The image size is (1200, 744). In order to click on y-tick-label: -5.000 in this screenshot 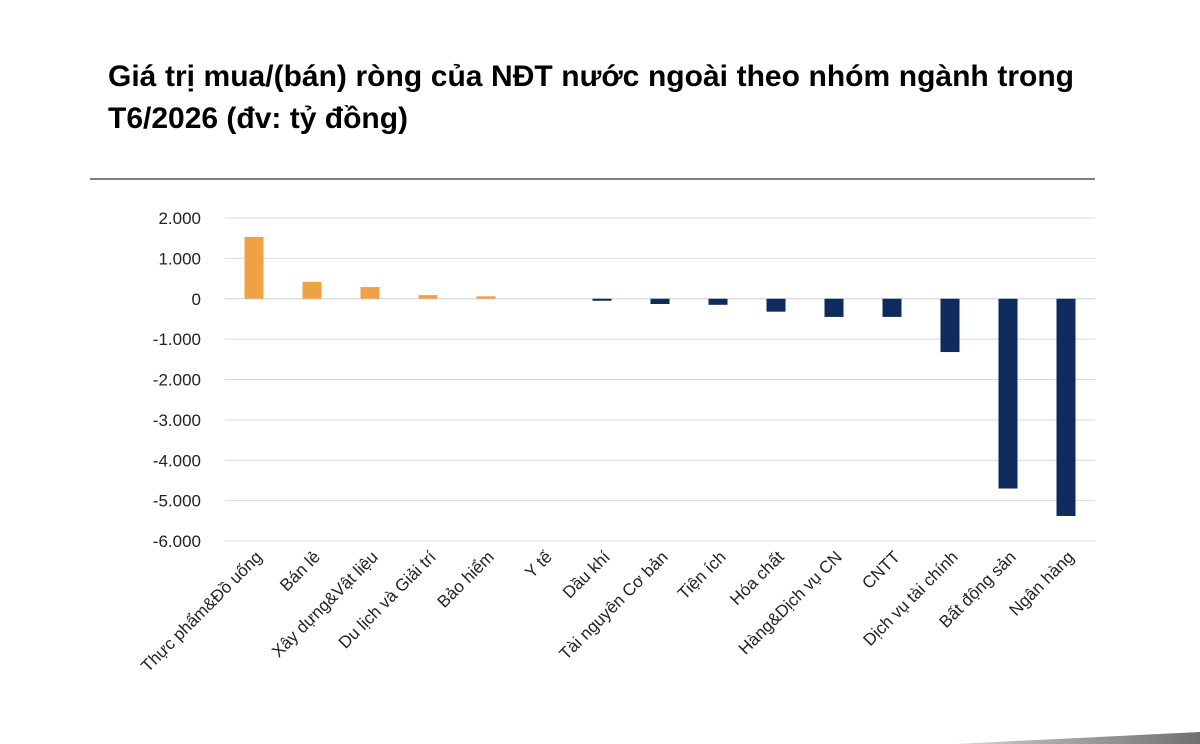, I will do `click(177, 501)`.